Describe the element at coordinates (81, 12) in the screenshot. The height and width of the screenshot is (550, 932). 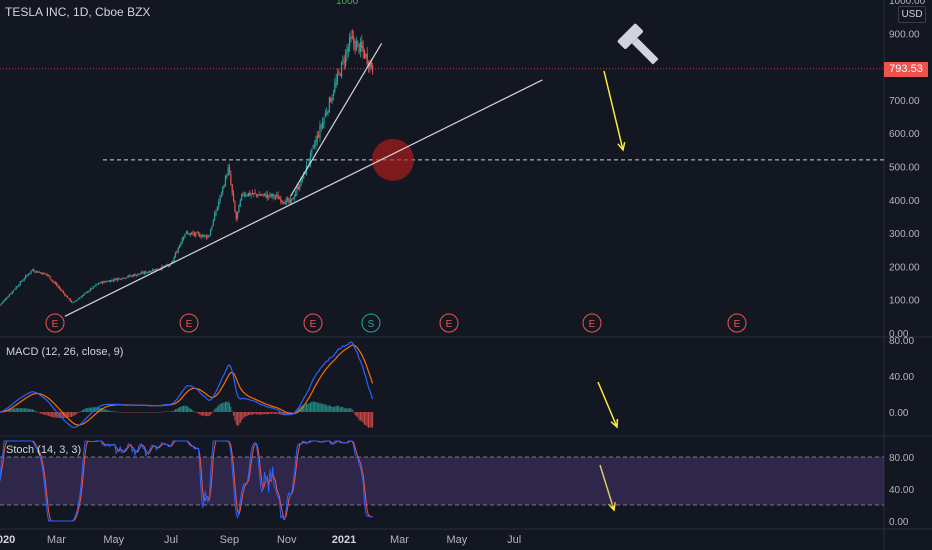
I see `interval-label: 1D` at that location.